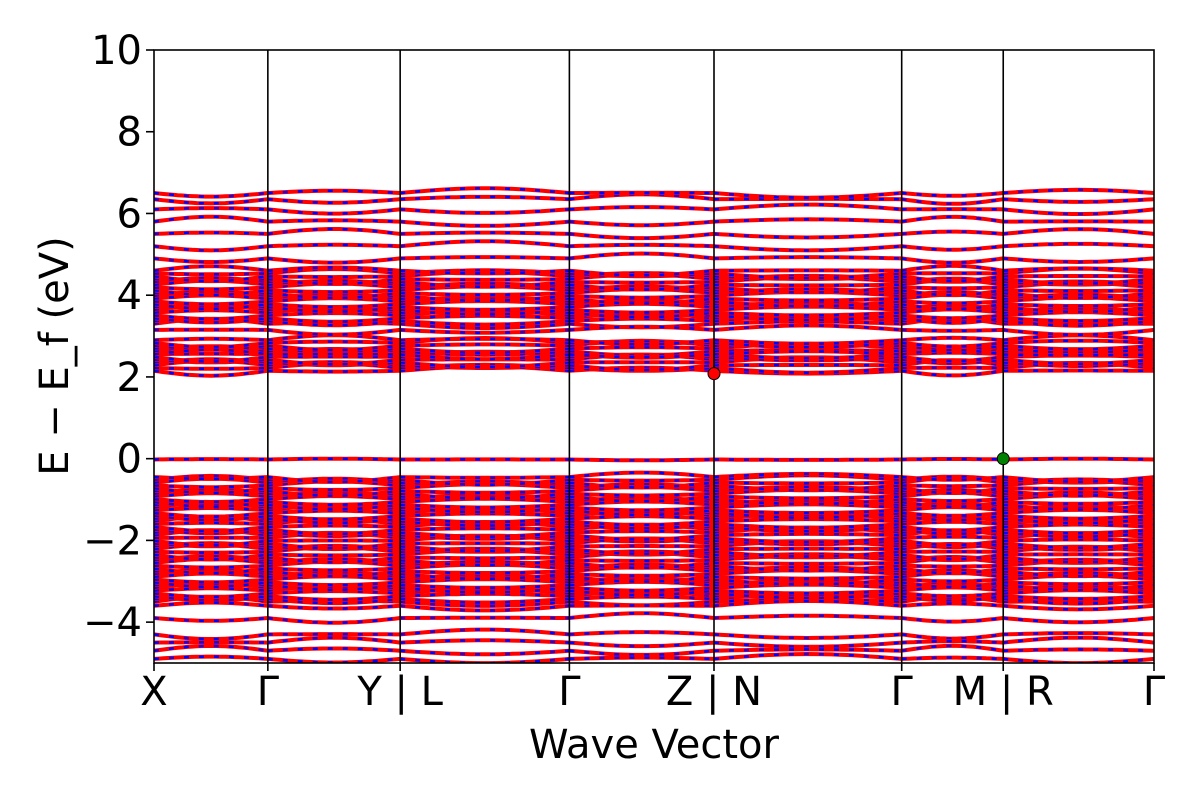 The image size is (1200, 800). Describe the element at coordinates (1003, 459) in the screenshot. I see `vbm-marker` at that location.